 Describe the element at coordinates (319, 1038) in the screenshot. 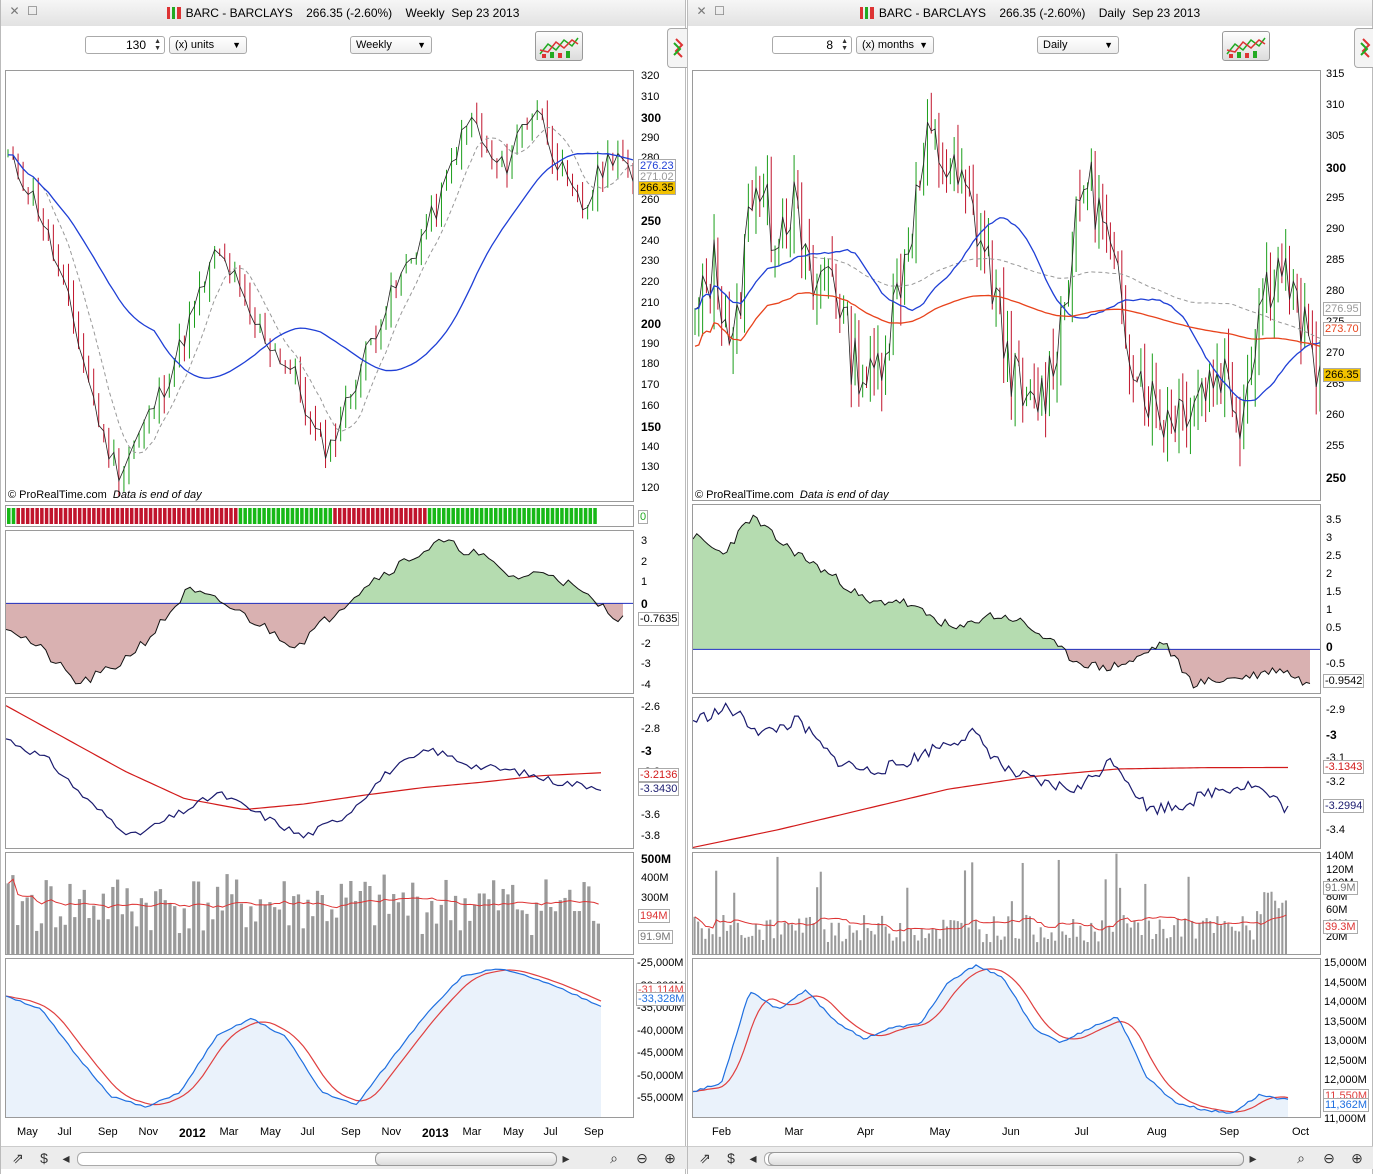

I see `left-obv-panel` at that location.